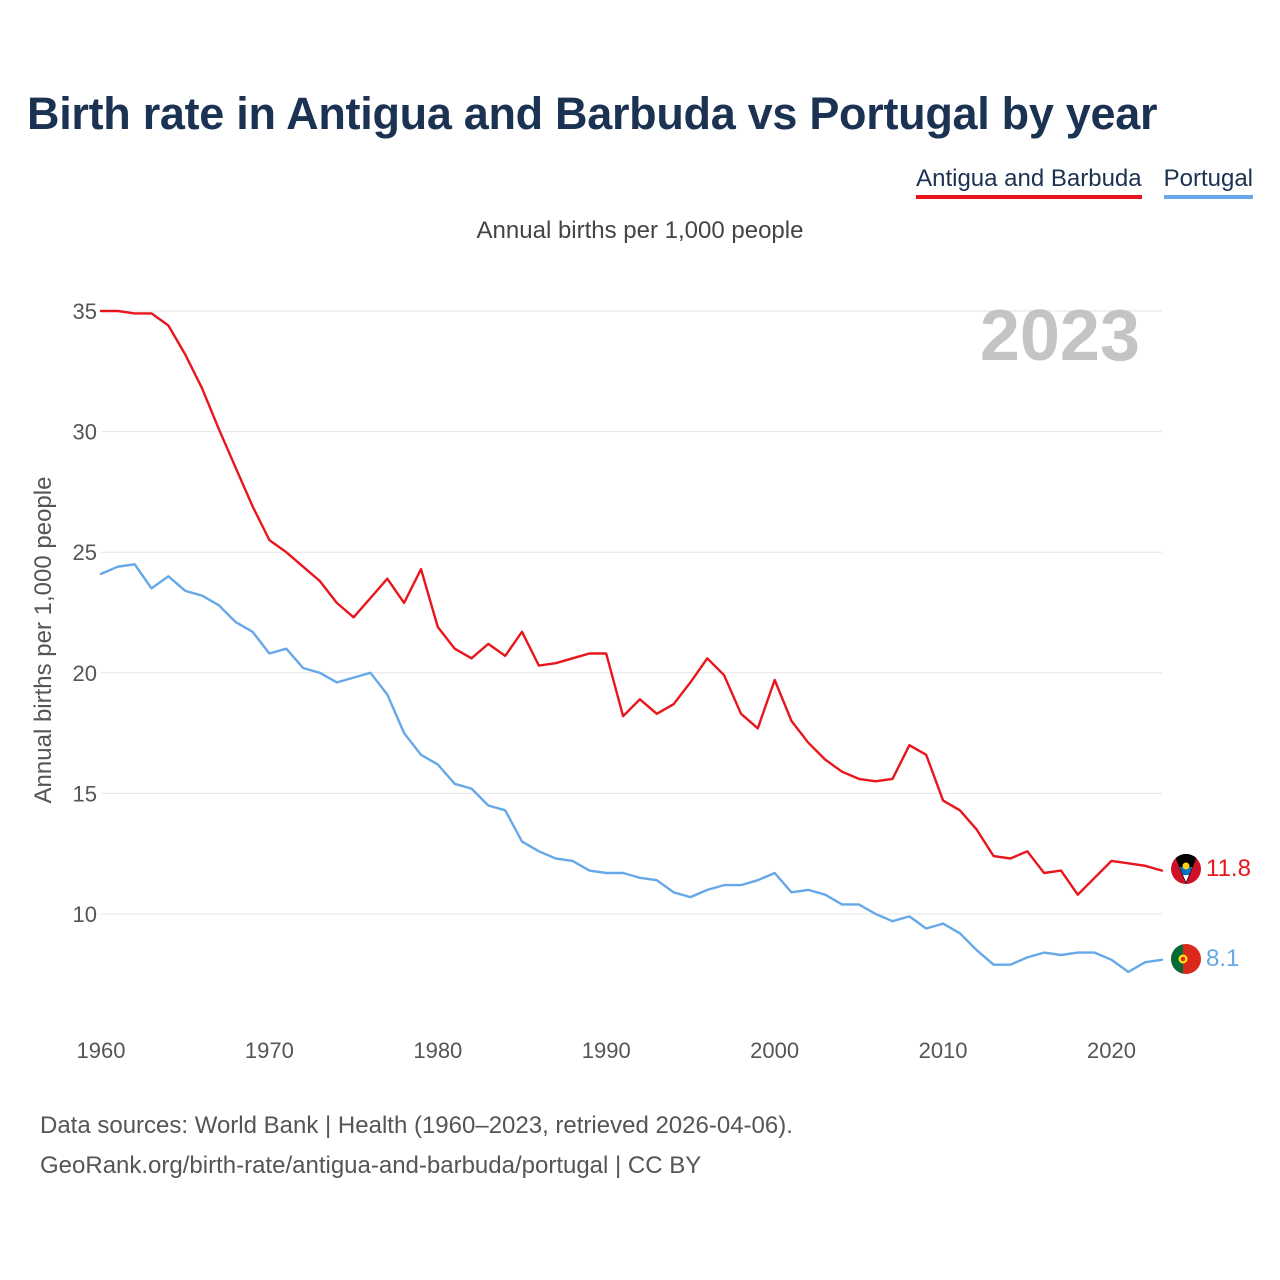 This screenshot has height=1280, width=1280. Describe the element at coordinates (85, 432) in the screenshot. I see `y-tick-label: 30` at that location.